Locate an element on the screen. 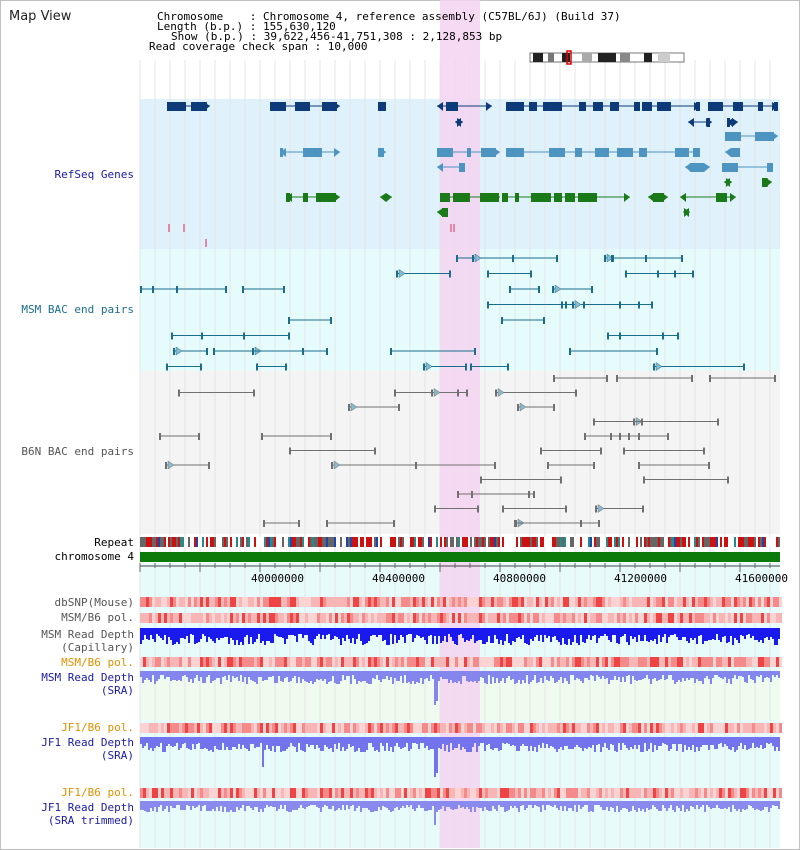  track-label-jf1-depth-sra: JF1 Read Depth (SRA) is located at coordinates (87, 749).